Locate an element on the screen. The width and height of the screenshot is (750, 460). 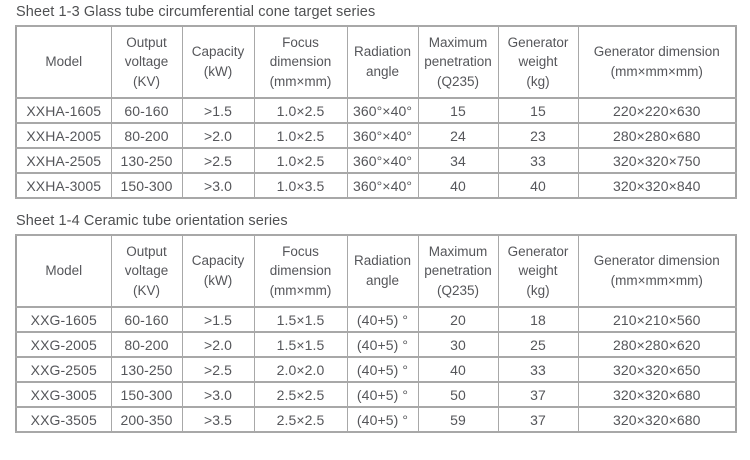
table-cell: 59 is located at coordinates (458, 419).